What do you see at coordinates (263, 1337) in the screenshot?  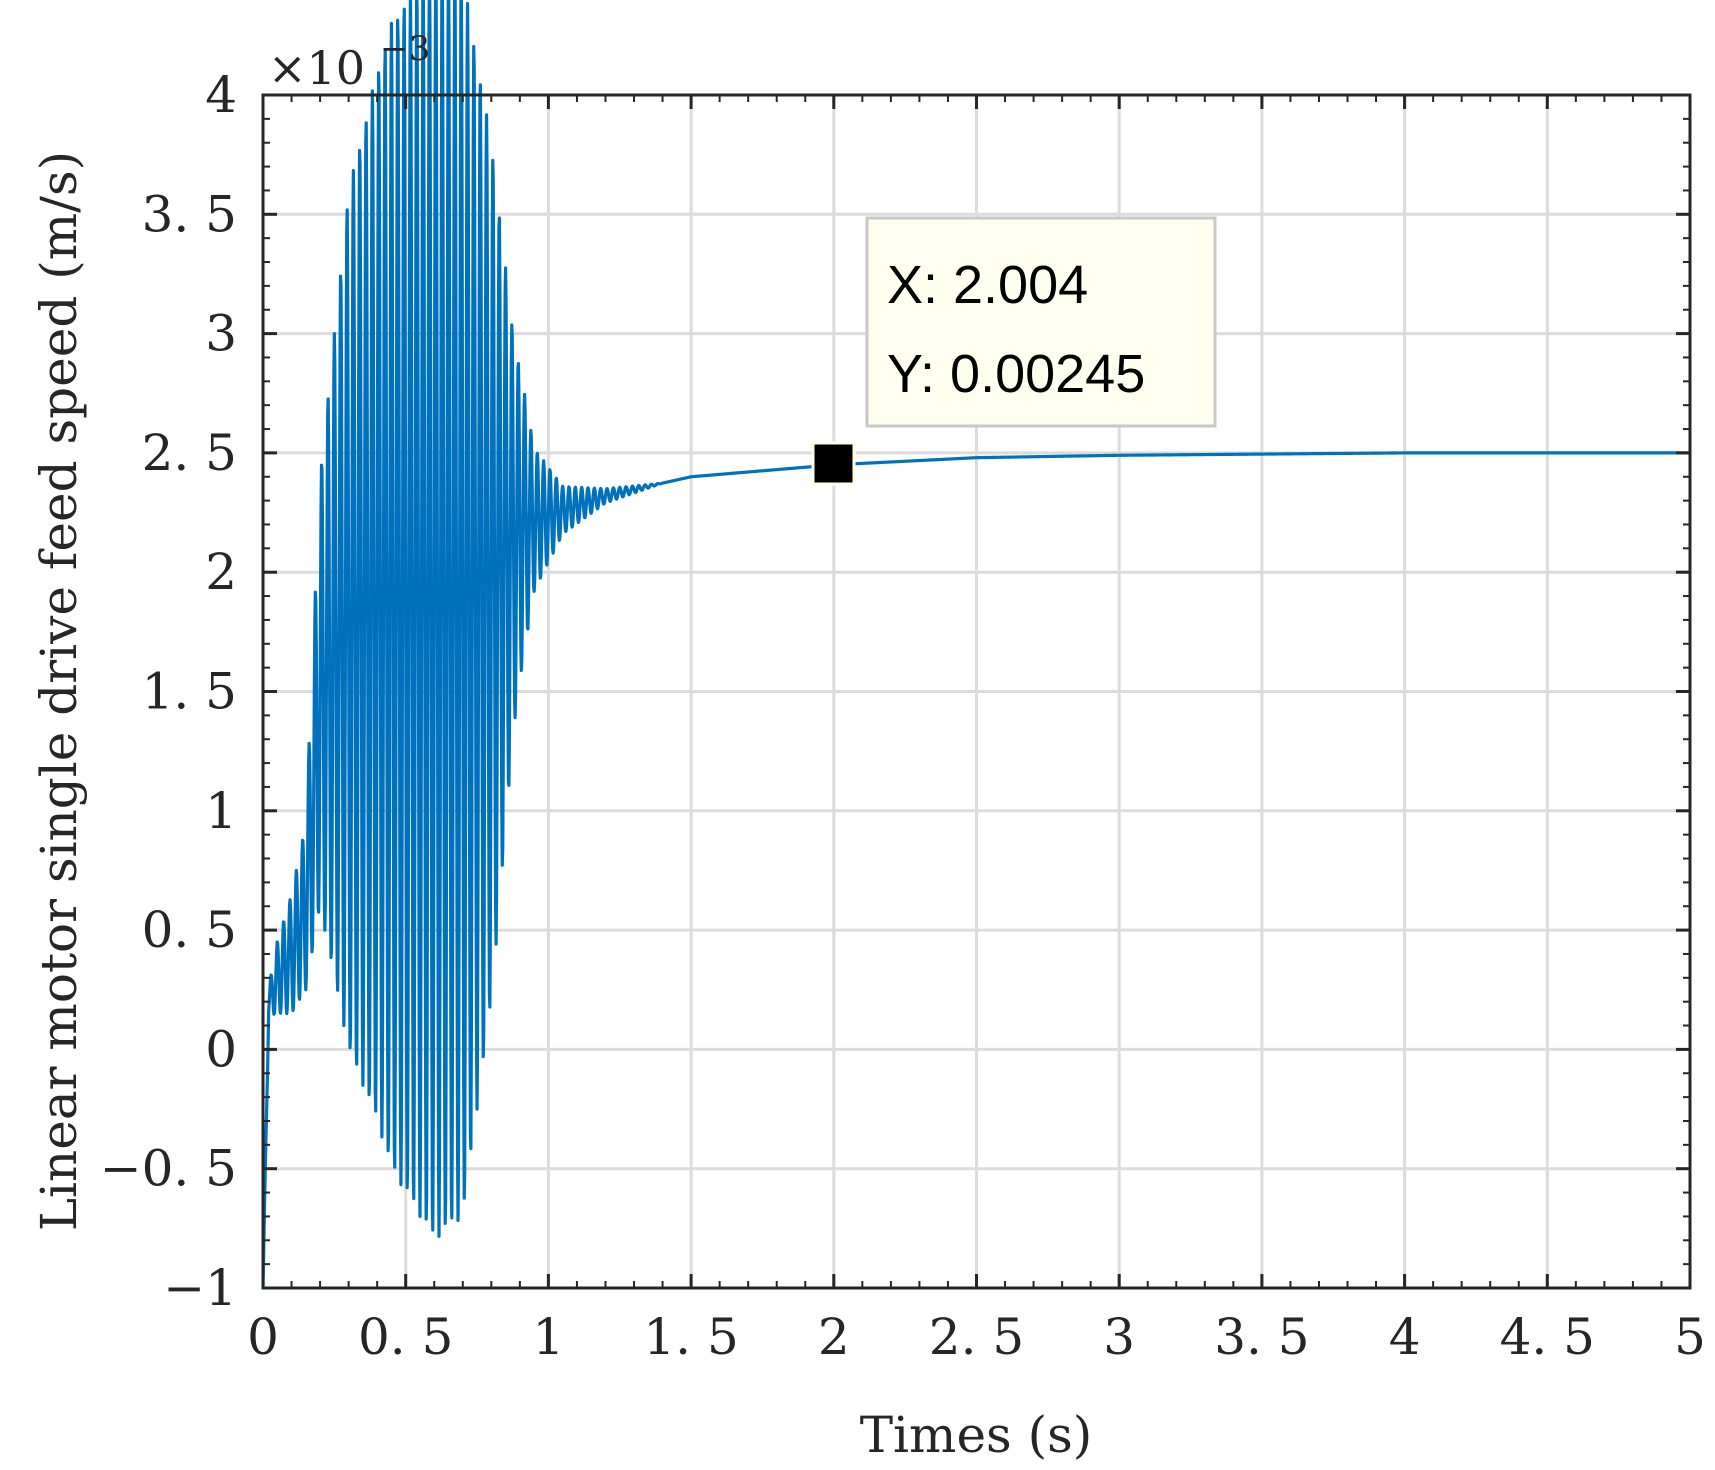 I see `x-tick-label: 0` at bounding box center [263, 1337].